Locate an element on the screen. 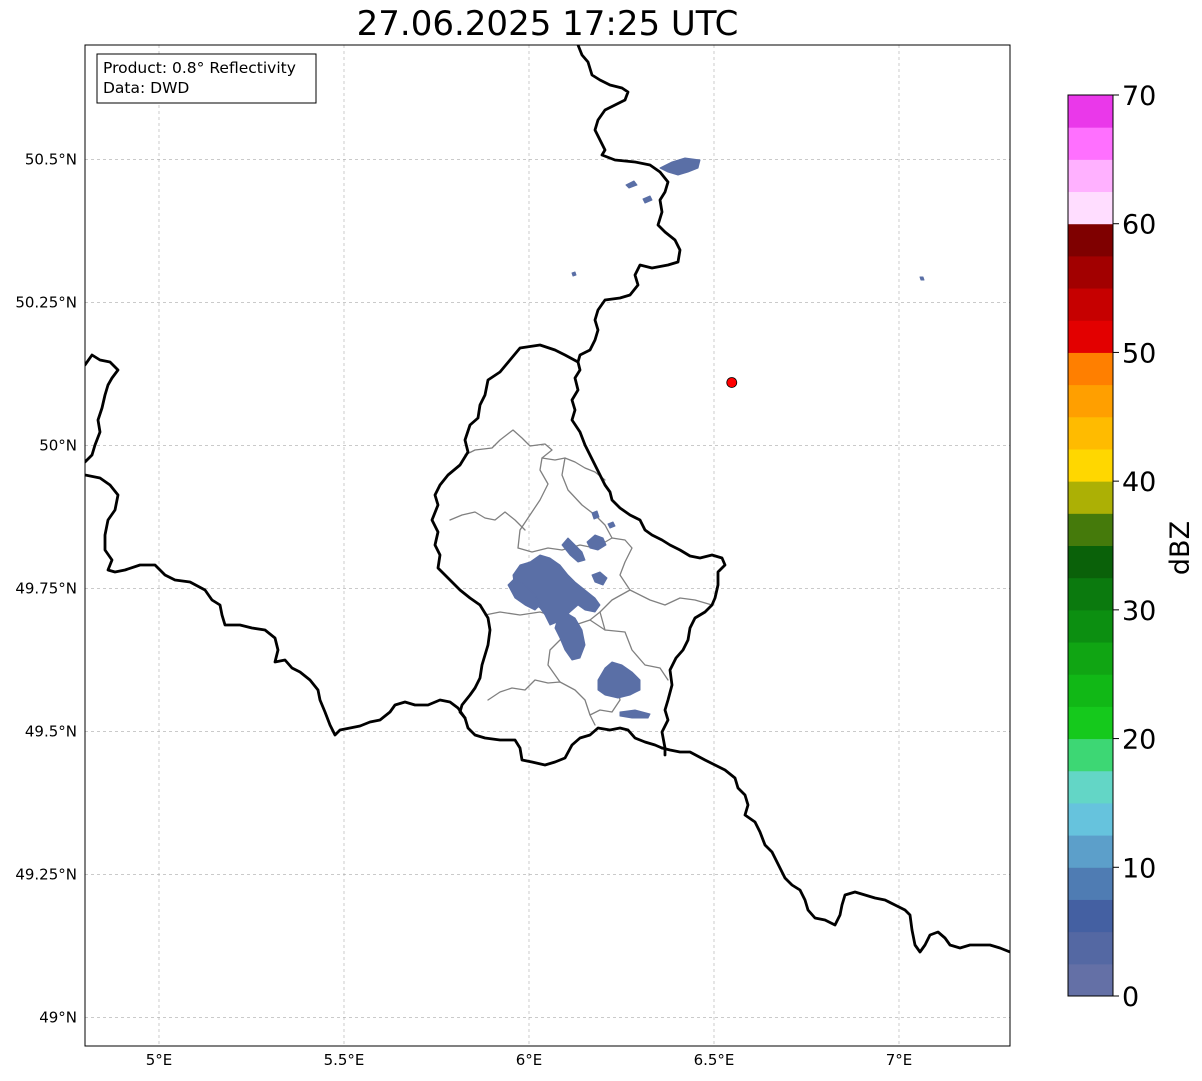  lat-tick-label: 50.5°N is located at coordinates (51, 159).